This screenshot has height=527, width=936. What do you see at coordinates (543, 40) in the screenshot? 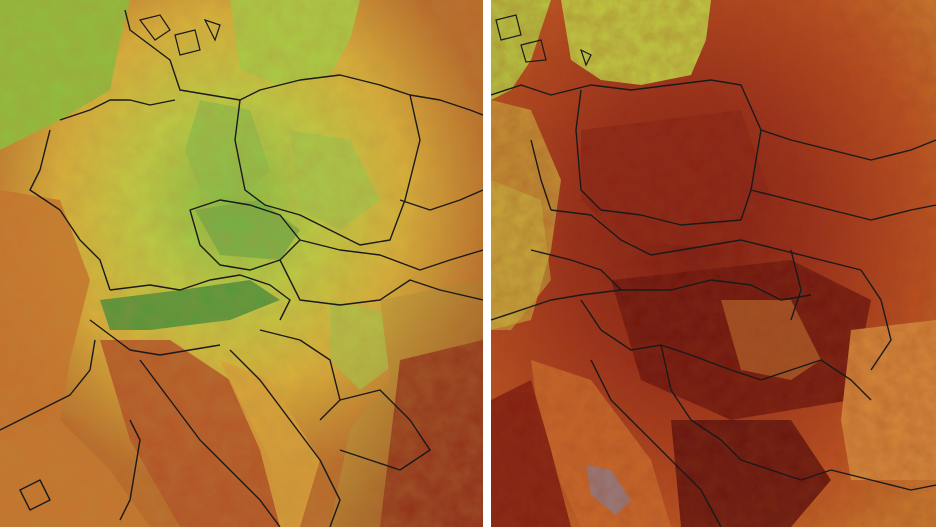
I see `denmark-islands-right` at bounding box center [543, 40].